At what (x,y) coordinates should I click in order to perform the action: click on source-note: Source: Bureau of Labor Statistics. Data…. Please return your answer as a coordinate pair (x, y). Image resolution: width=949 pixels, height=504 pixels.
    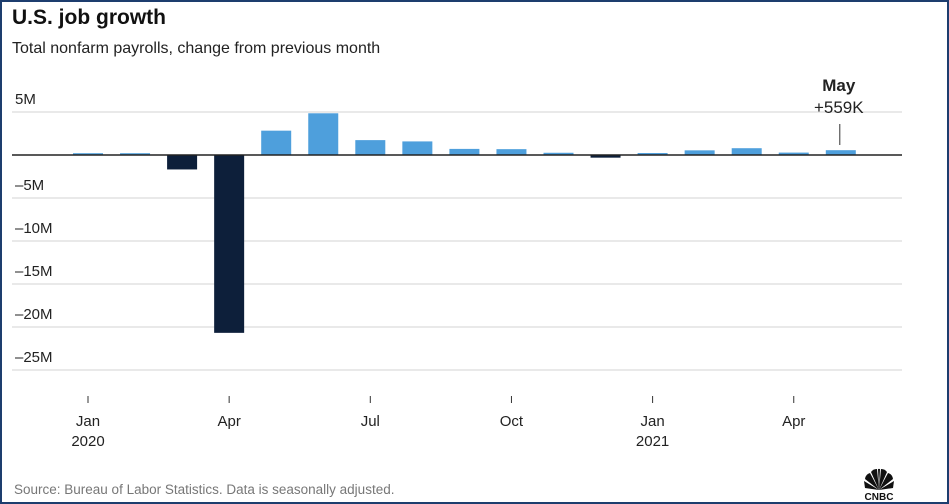
    Looking at the image, I should click on (204, 489).